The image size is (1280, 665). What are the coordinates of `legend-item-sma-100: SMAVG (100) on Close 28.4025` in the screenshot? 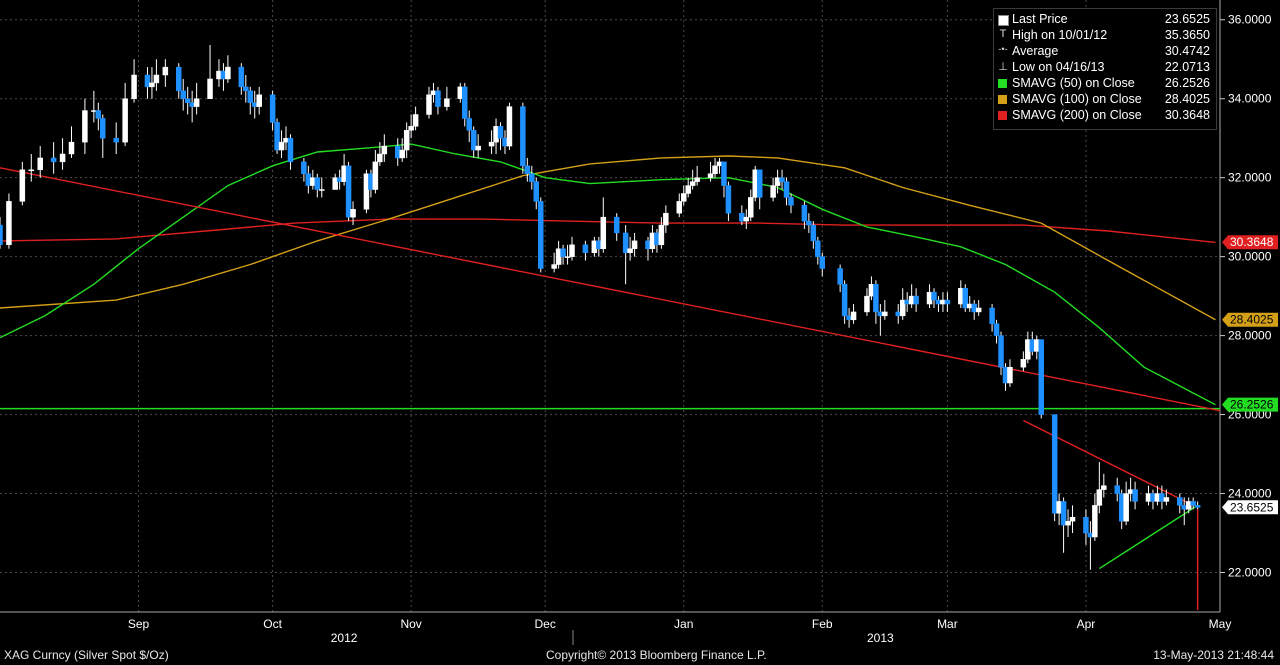 It's located at (1104, 100).